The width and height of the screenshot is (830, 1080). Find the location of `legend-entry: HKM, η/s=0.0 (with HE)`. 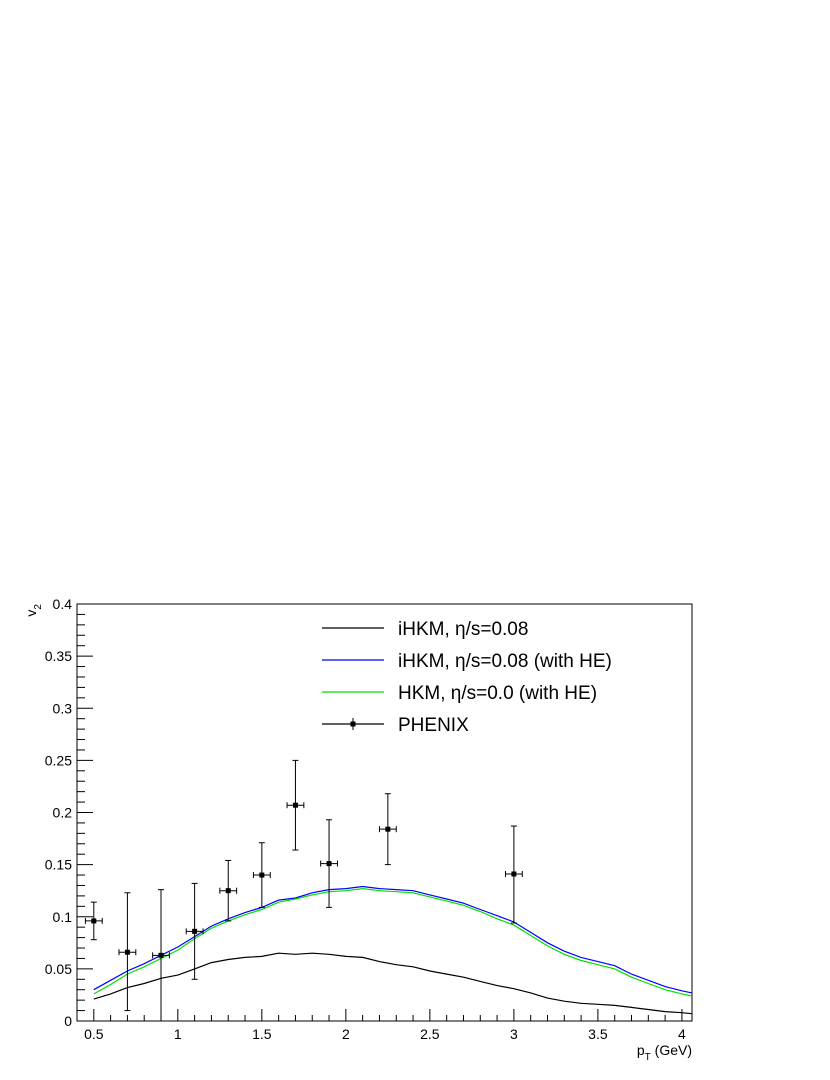

legend-entry: HKM, η/s=0.0 (with HE) is located at coordinates (459, 693).